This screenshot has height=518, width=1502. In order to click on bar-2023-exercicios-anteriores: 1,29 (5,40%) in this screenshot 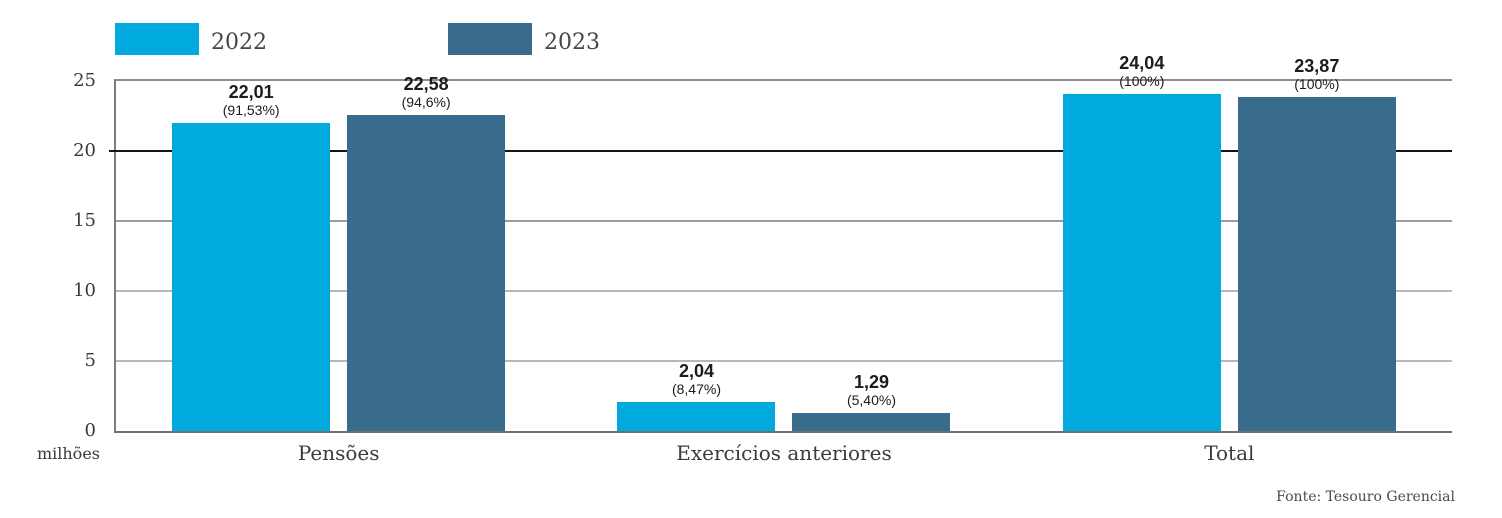, I will do `click(871, 401)`.